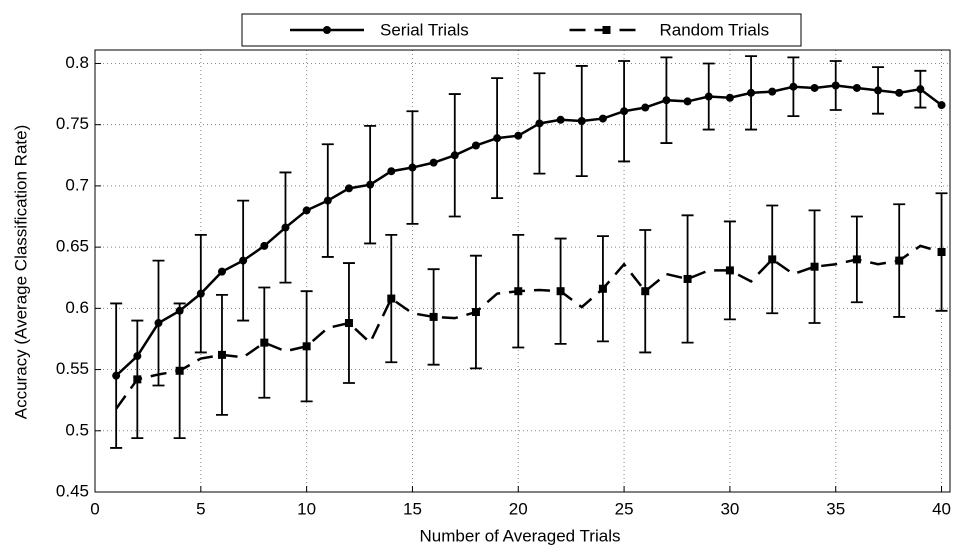 The image size is (962, 547). Describe the element at coordinates (77, 62) in the screenshot. I see `y-tick-label: 0.8` at that location.